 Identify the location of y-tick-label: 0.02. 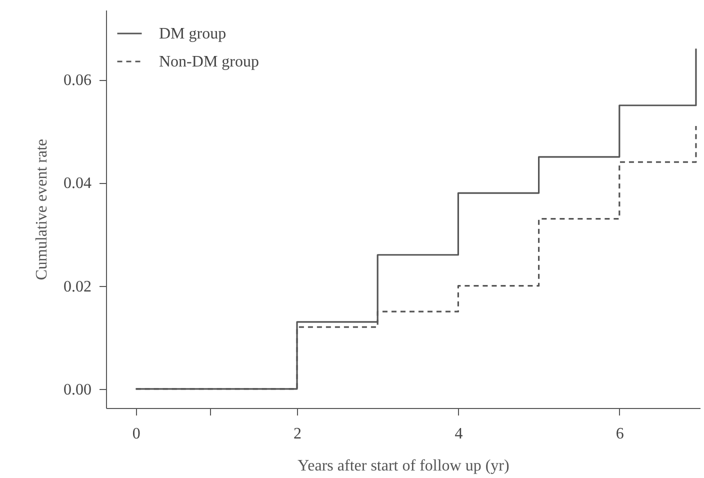
(78, 287).